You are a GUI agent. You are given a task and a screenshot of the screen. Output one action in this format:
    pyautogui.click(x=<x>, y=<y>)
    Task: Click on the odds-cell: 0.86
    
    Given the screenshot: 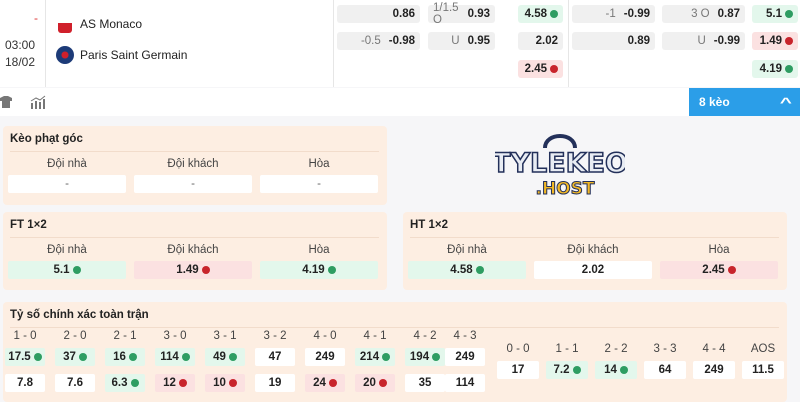 What is the action you would take?
    pyautogui.click(x=378, y=14)
    